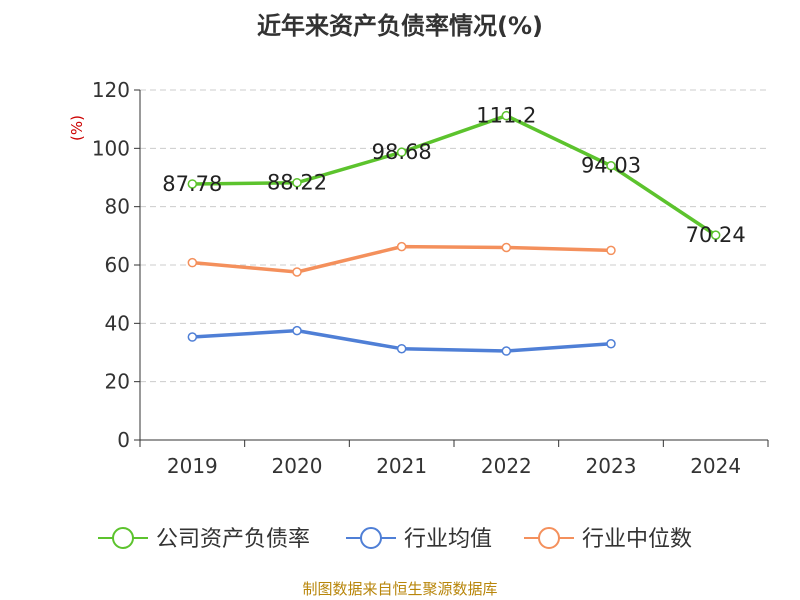 This screenshot has width=800, height=600. Describe the element at coordinates (117, 207) in the screenshot. I see `y-tick-label: 80` at that location.